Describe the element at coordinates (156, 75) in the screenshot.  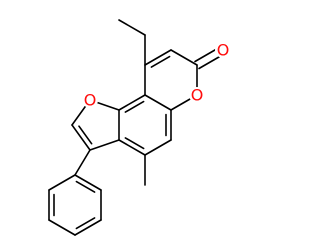
I see `atom-labels: O O O` at that location.